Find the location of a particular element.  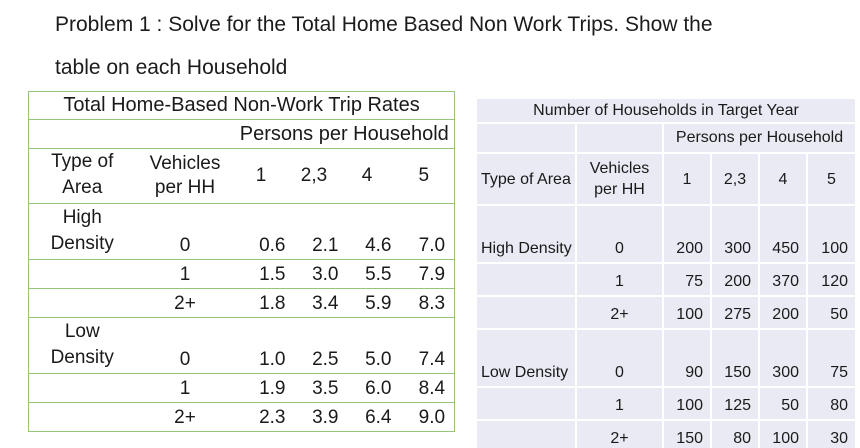

table-row: 2+ 1.8 3.4 5.9 8.3 is located at coordinates (241, 303).